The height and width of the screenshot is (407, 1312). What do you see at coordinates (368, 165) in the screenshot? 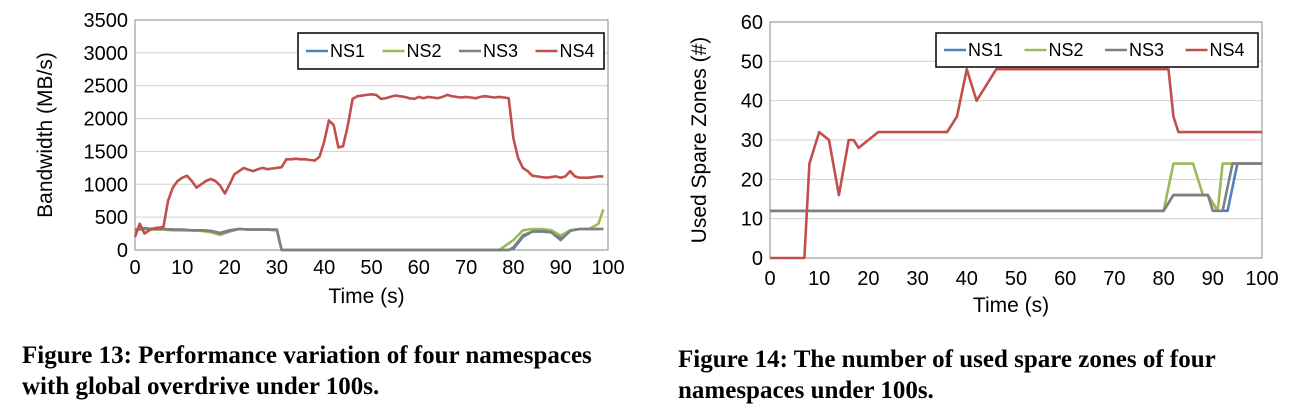
I see `series-line-ns4` at bounding box center [368, 165].